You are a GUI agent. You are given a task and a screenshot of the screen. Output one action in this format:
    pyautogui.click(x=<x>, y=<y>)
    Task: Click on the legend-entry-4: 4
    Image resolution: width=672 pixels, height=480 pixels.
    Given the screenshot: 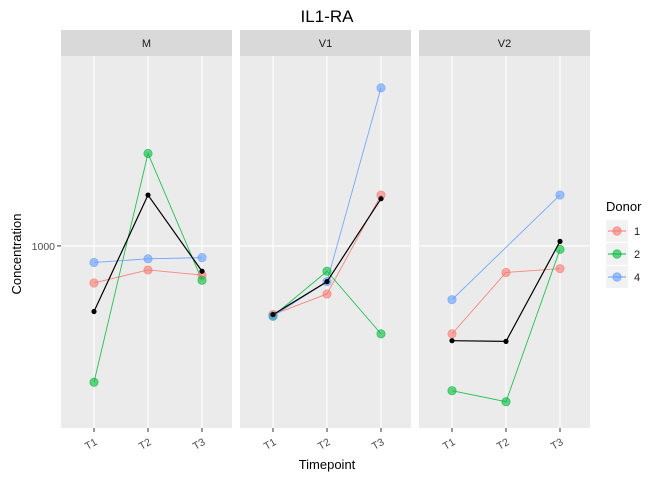 What is the action you would take?
    pyautogui.click(x=623, y=277)
    